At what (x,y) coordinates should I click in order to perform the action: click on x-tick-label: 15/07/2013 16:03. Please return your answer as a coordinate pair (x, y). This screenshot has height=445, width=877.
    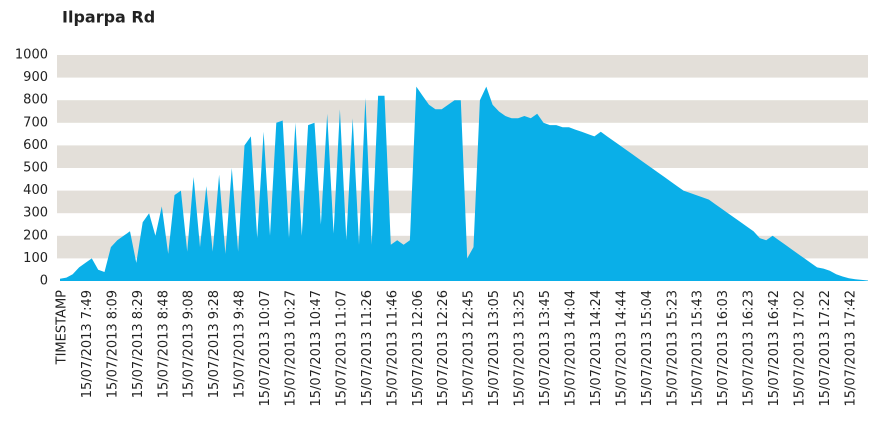
    Looking at the image, I should click on (723, 348).